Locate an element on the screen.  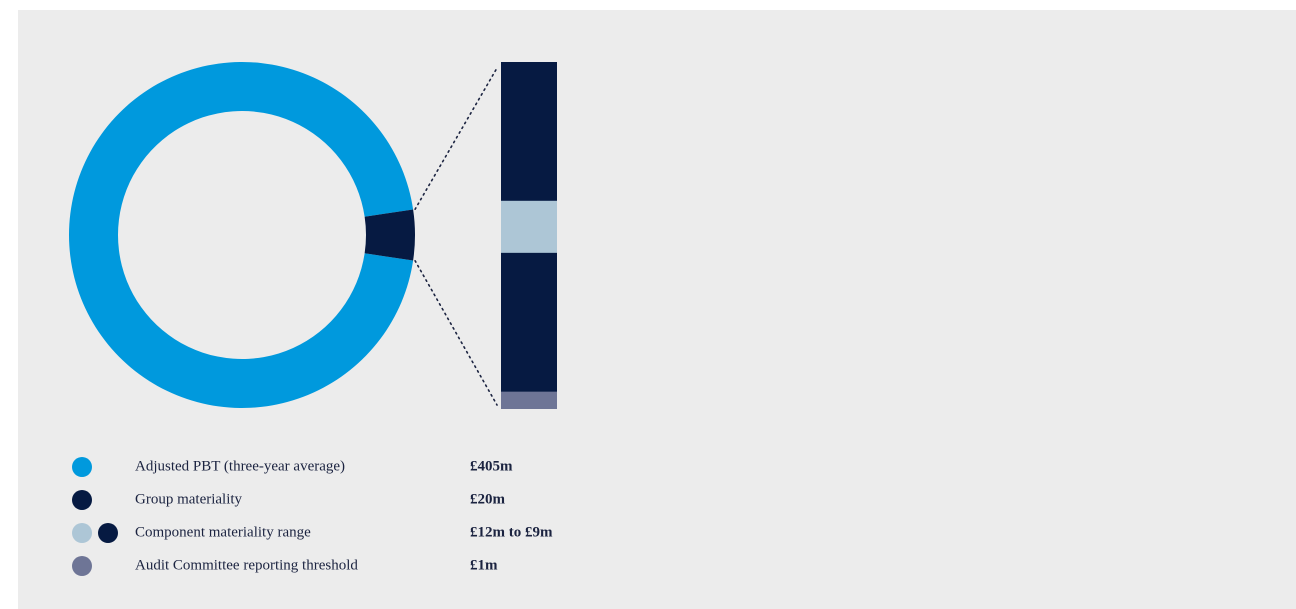
legend-label: Adjusted PBT (three-year average) is located at coordinates (240, 466).